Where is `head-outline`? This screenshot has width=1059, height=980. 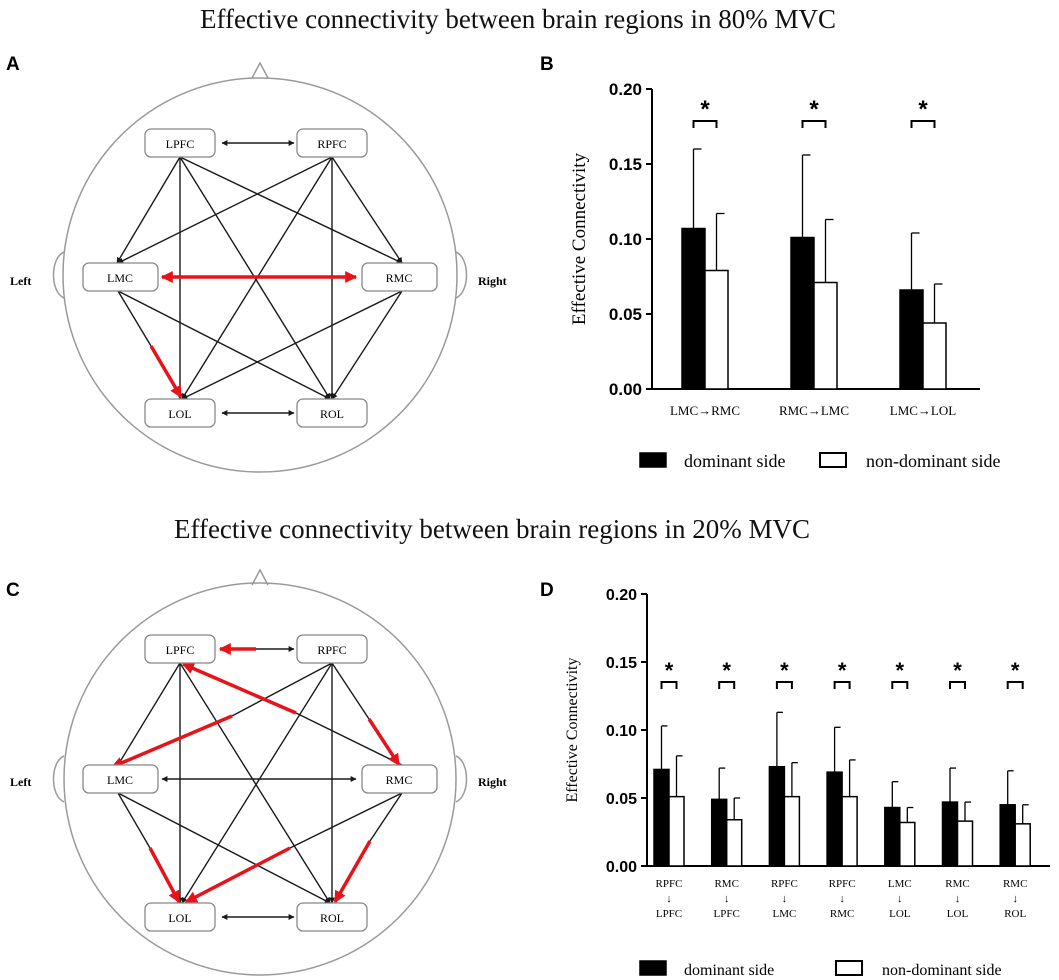 head-outline is located at coordinates (260, 779).